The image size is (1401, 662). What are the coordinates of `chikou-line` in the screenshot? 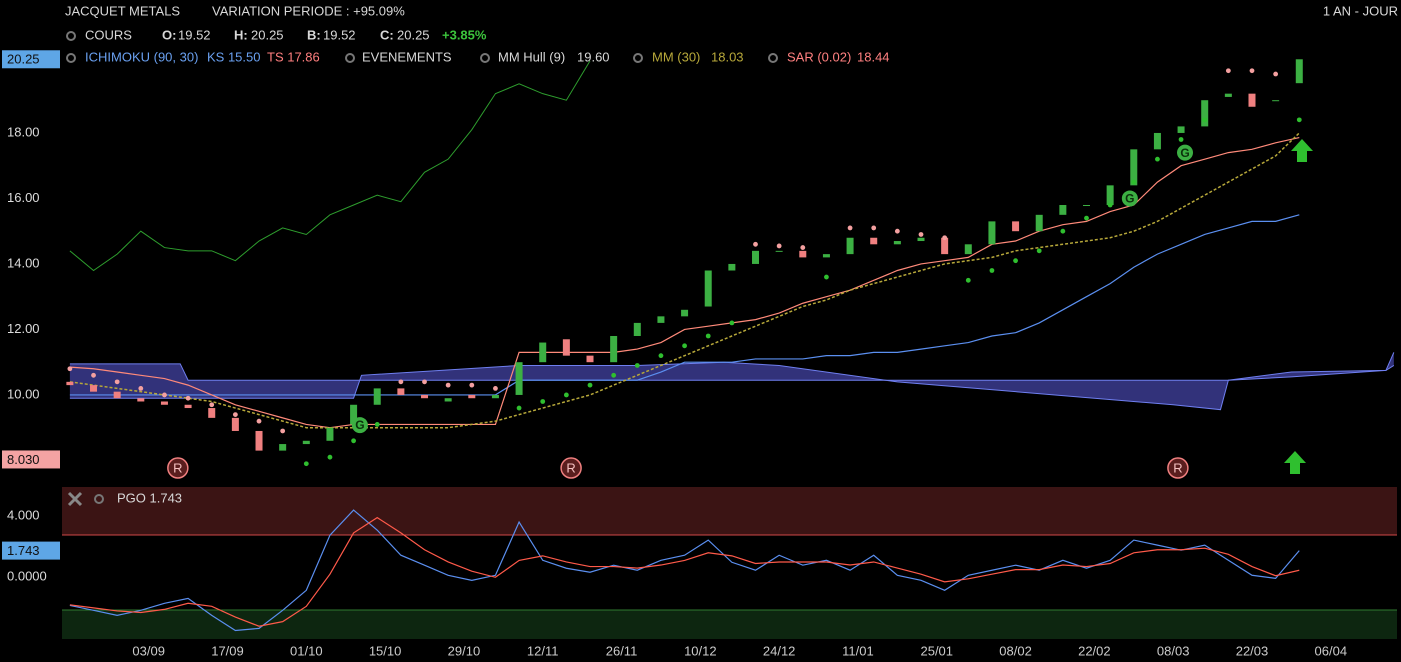 It's located at (330, 166).